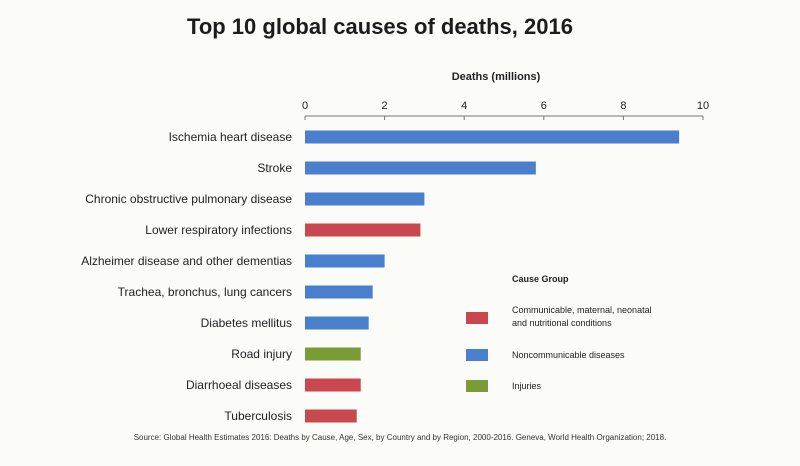 The height and width of the screenshot is (466, 800). I want to click on x-axis-label: Deaths (millions), so click(496, 77).